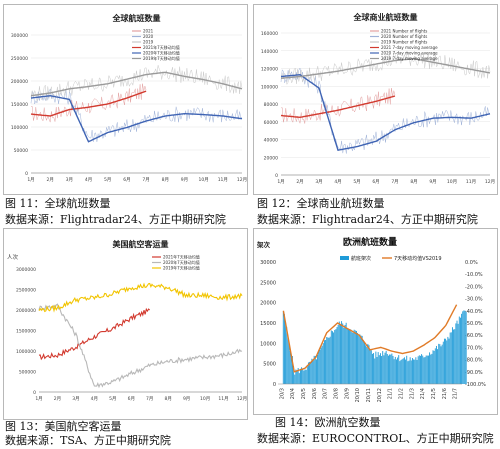 Image resolution: width=500 pixels, height=449 pixels. What do you see at coordinates (434, 393) in the screenshot?
I see `x-tick-label: 21/5` at bounding box center [434, 393].